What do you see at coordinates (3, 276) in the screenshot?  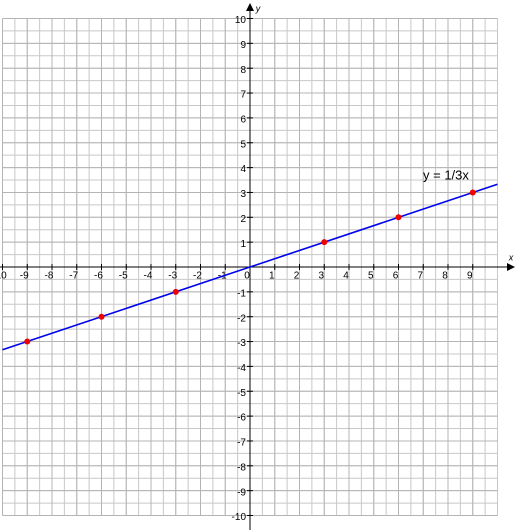 I see `x-tick-label: -10` at bounding box center [3, 276].